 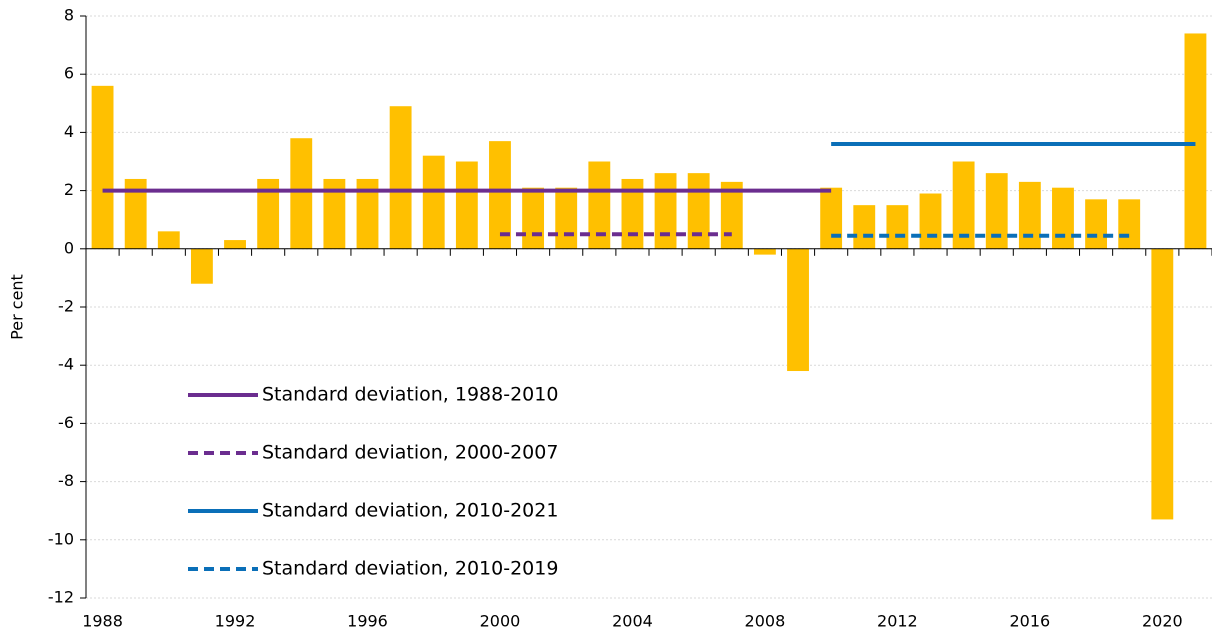 I want to click on y-tick-label: -2, so click(x=66, y=306).